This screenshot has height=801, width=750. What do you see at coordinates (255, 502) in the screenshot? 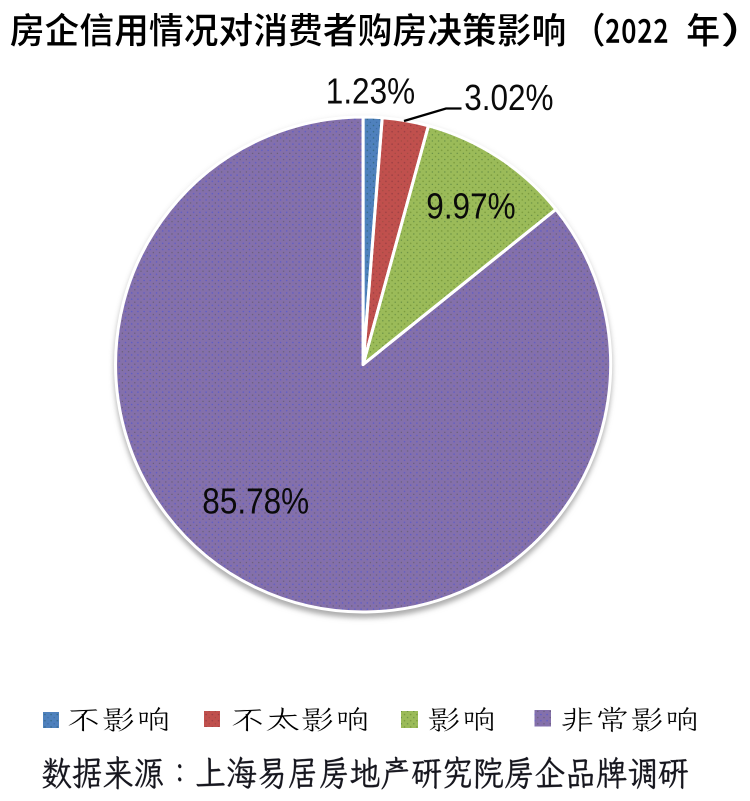
I see `svg-text: 85.78%` at bounding box center [255, 502].